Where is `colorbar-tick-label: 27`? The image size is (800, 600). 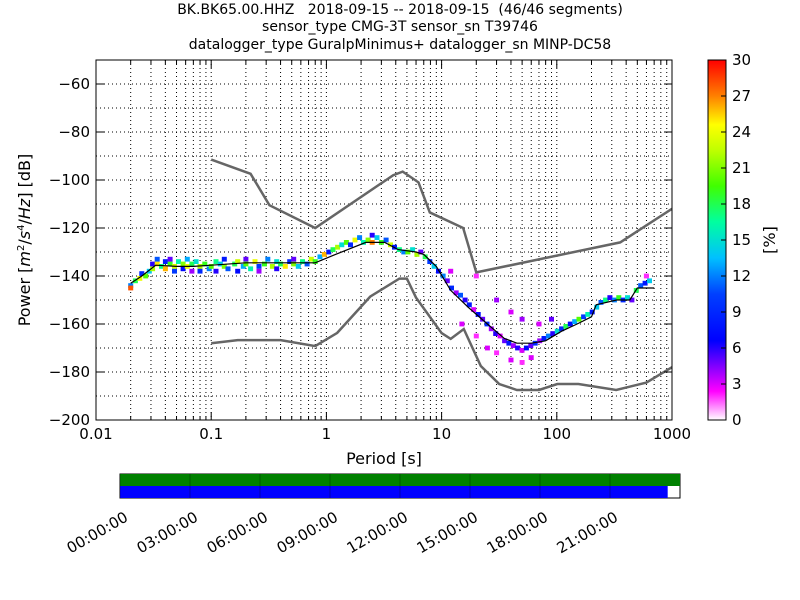 colorbar-tick-label: 27 is located at coordinates (741, 96).